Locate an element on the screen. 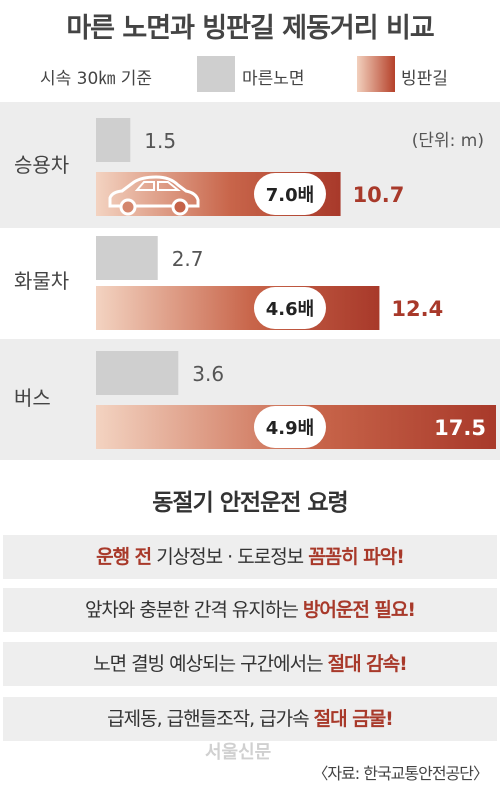 This screenshot has height=788, width=500. value-label-dry: 2.7 is located at coordinates (188, 259).